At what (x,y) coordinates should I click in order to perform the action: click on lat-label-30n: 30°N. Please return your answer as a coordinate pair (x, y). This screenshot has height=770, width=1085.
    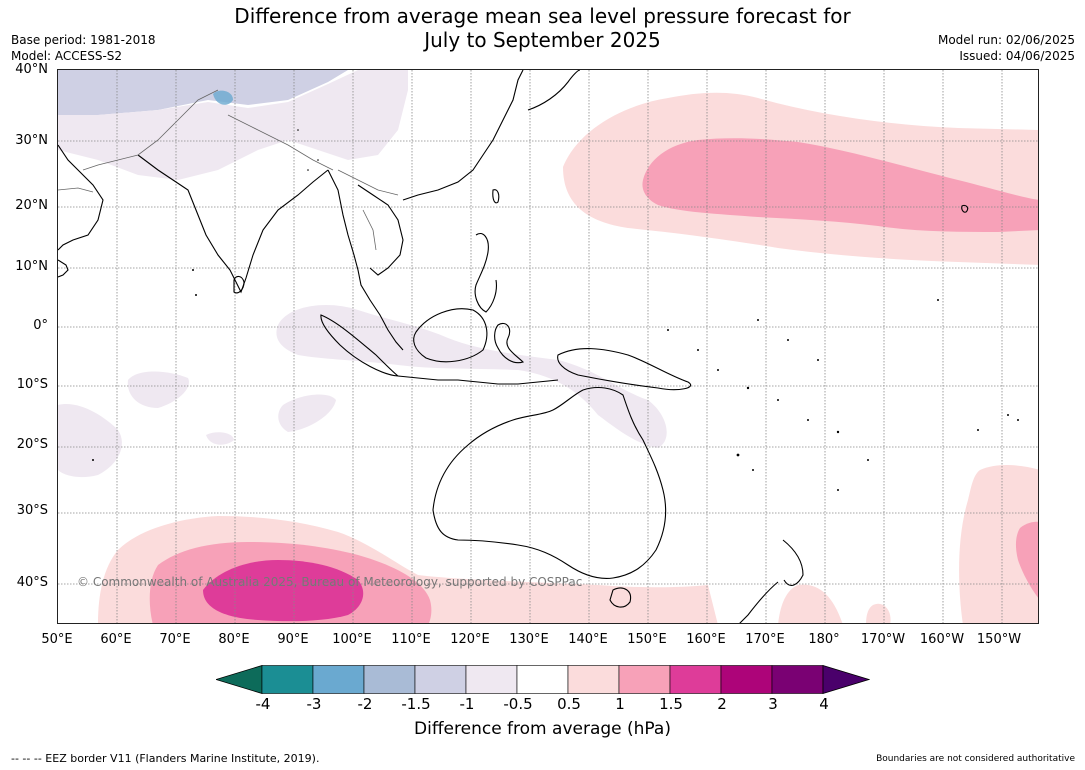
    Looking at the image, I should click on (31, 140).